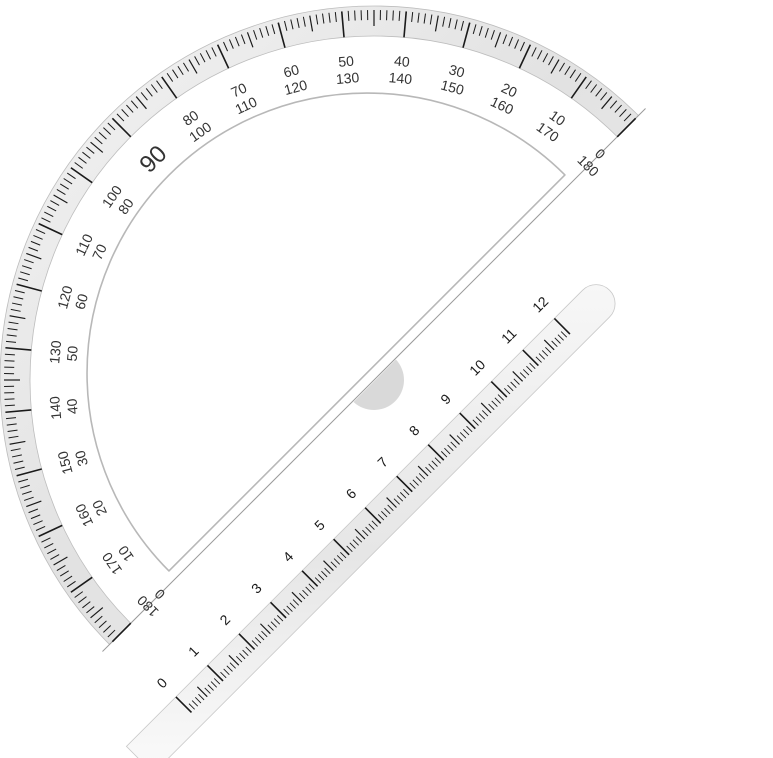 Image resolution: width=773 pixels, height=758 pixels. What do you see at coordinates (82, 458) in the screenshot?
I see `protractor-inner-label: 30` at bounding box center [82, 458].